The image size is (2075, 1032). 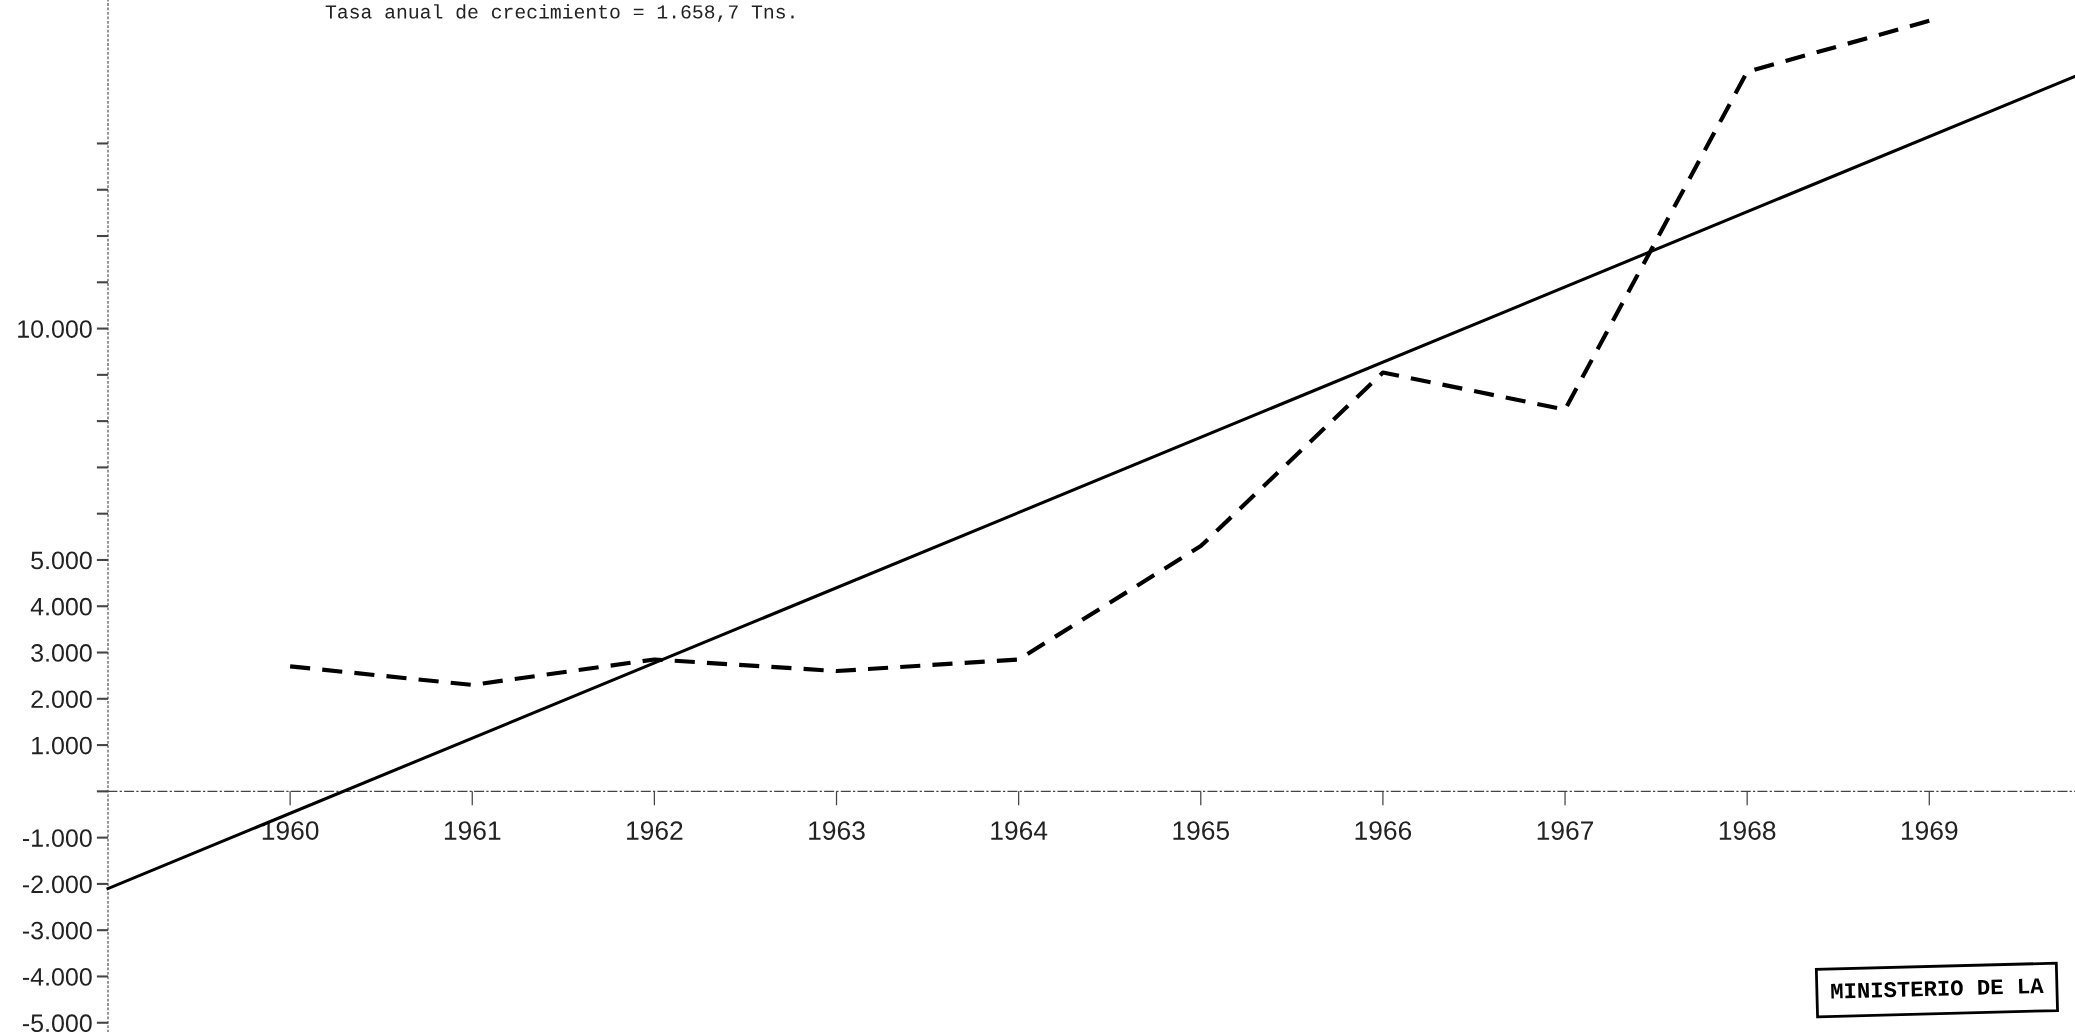 I want to click on y-tick-label: 5.000, so click(x=61, y=560).